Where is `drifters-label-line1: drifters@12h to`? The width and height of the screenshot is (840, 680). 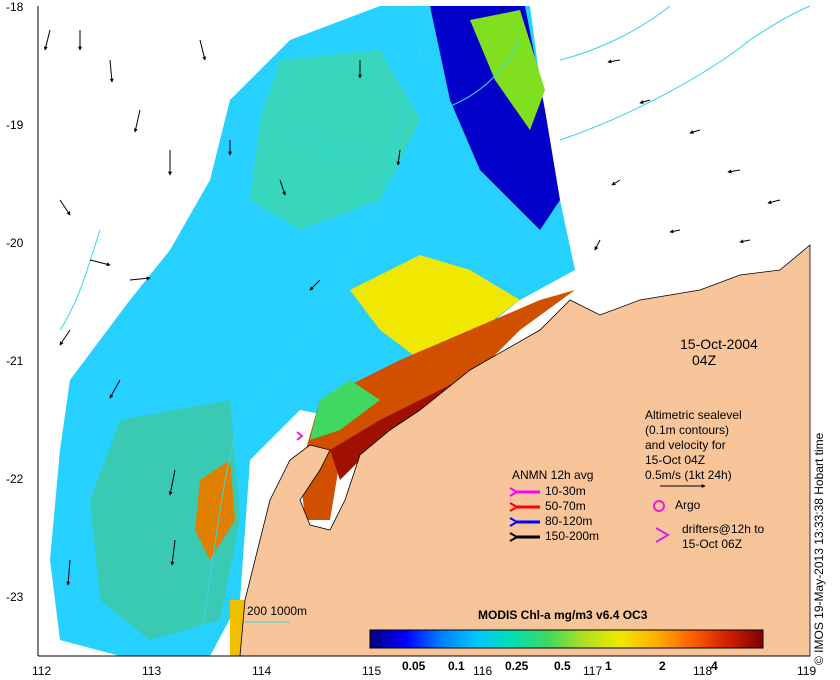 drifters-label-line1: drifters@12h to is located at coordinates (723, 529).